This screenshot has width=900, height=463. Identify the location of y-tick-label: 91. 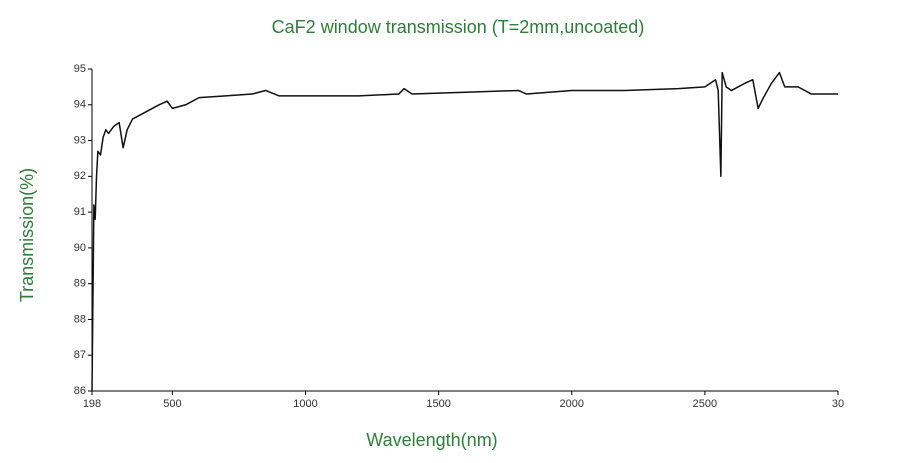
(80, 212).